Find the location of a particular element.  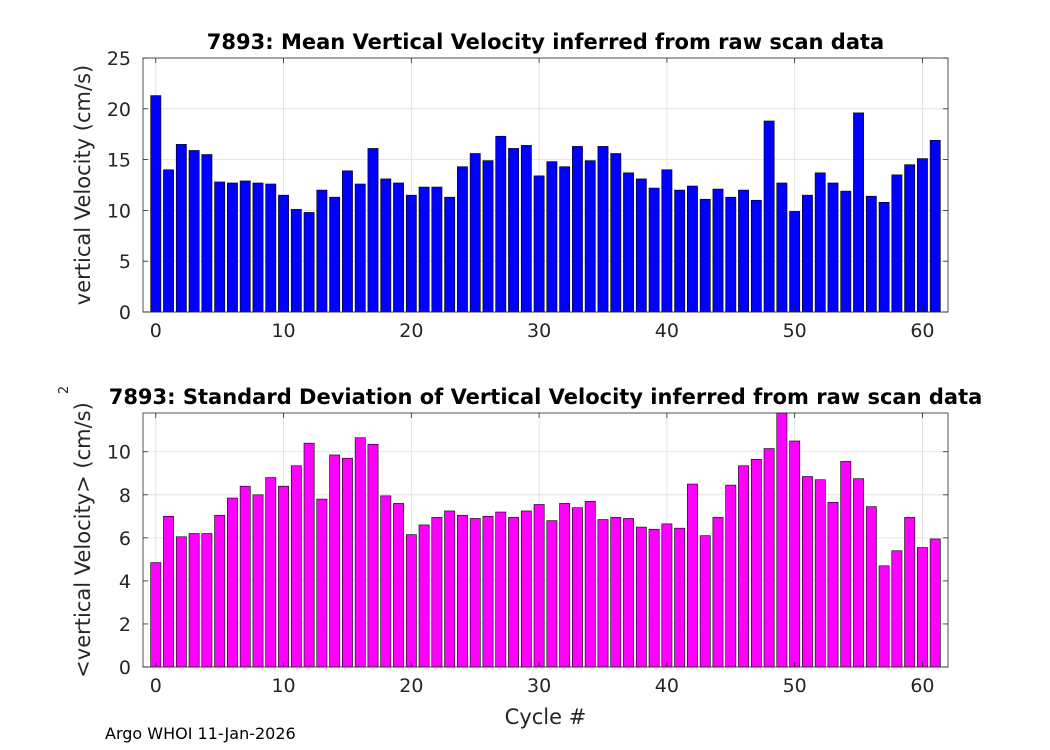

y-tick-label: 8 is located at coordinates (125, 496).